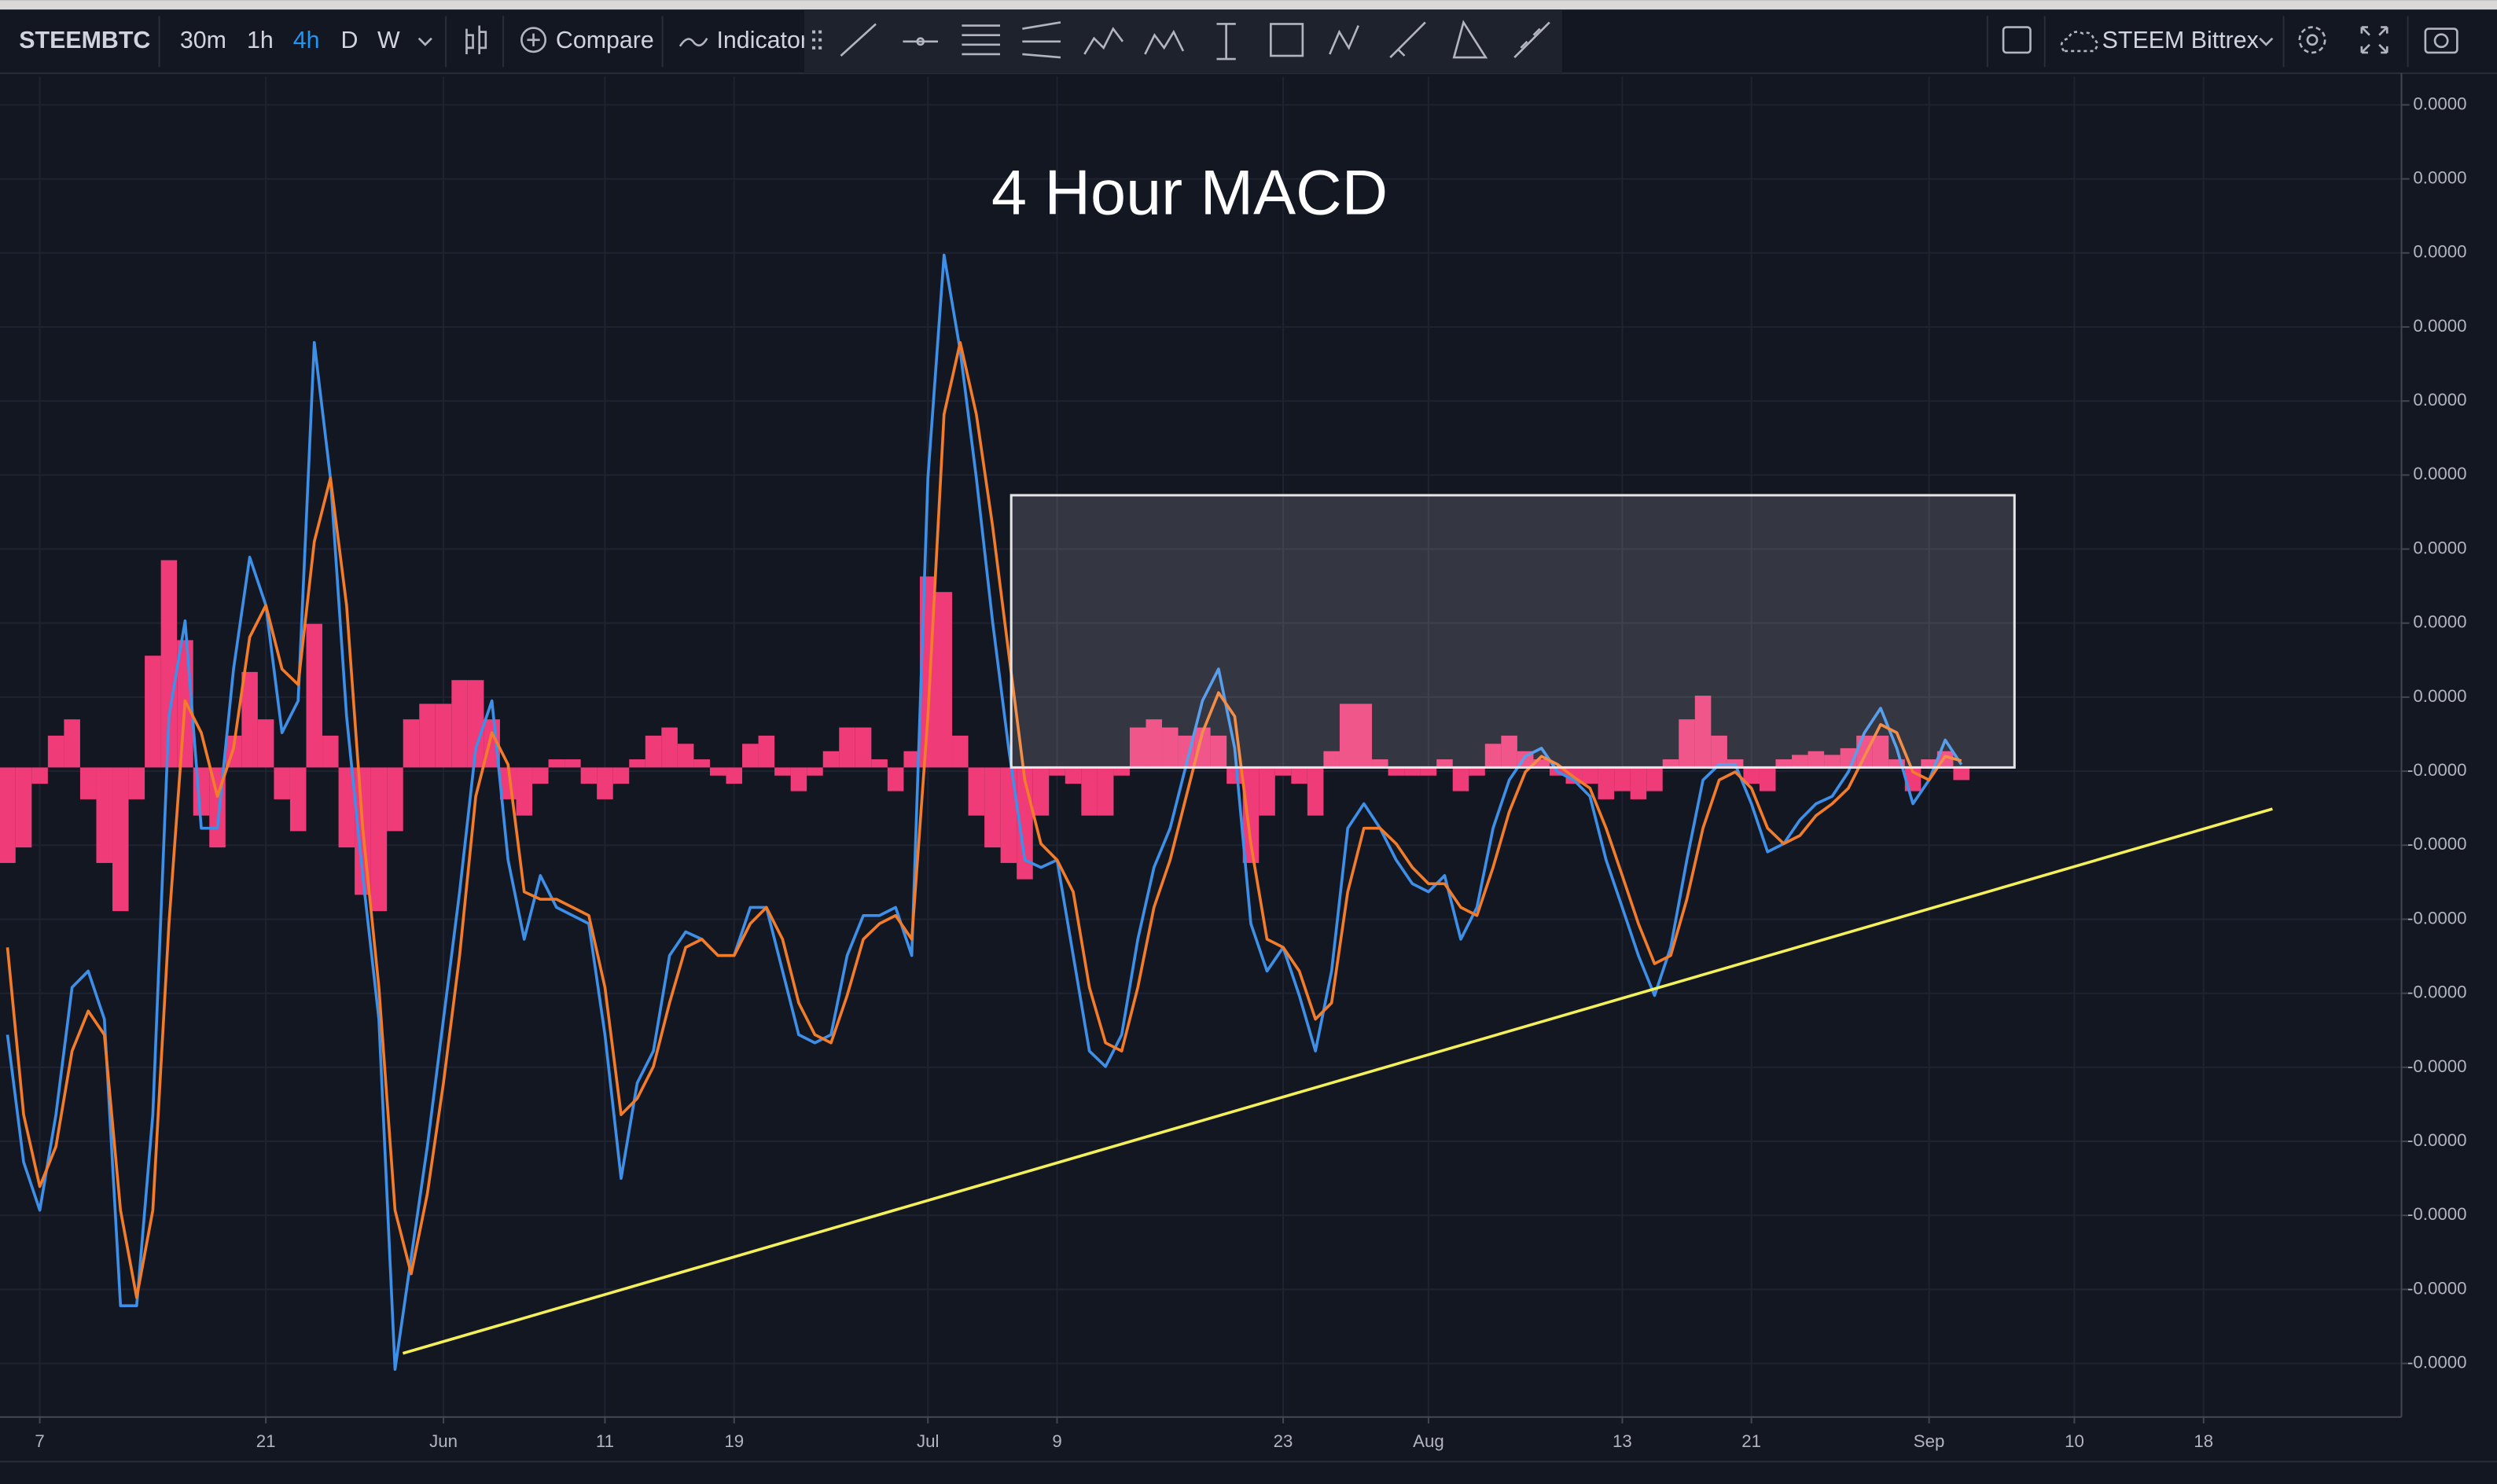 This screenshot has height=1484, width=2497. What do you see at coordinates (443, 1441) in the screenshot?
I see `x-tick-label: Jun` at bounding box center [443, 1441].